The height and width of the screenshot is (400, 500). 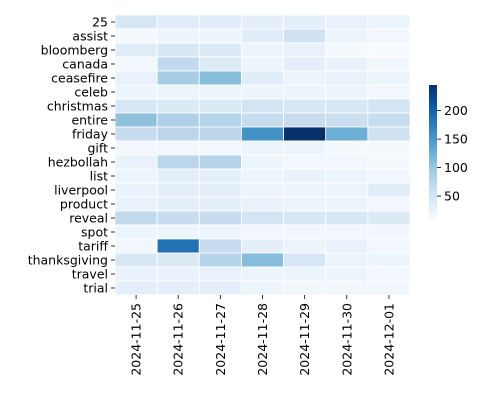 I want to click on colorbar-tick-label: 150, so click(x=456, y=139).